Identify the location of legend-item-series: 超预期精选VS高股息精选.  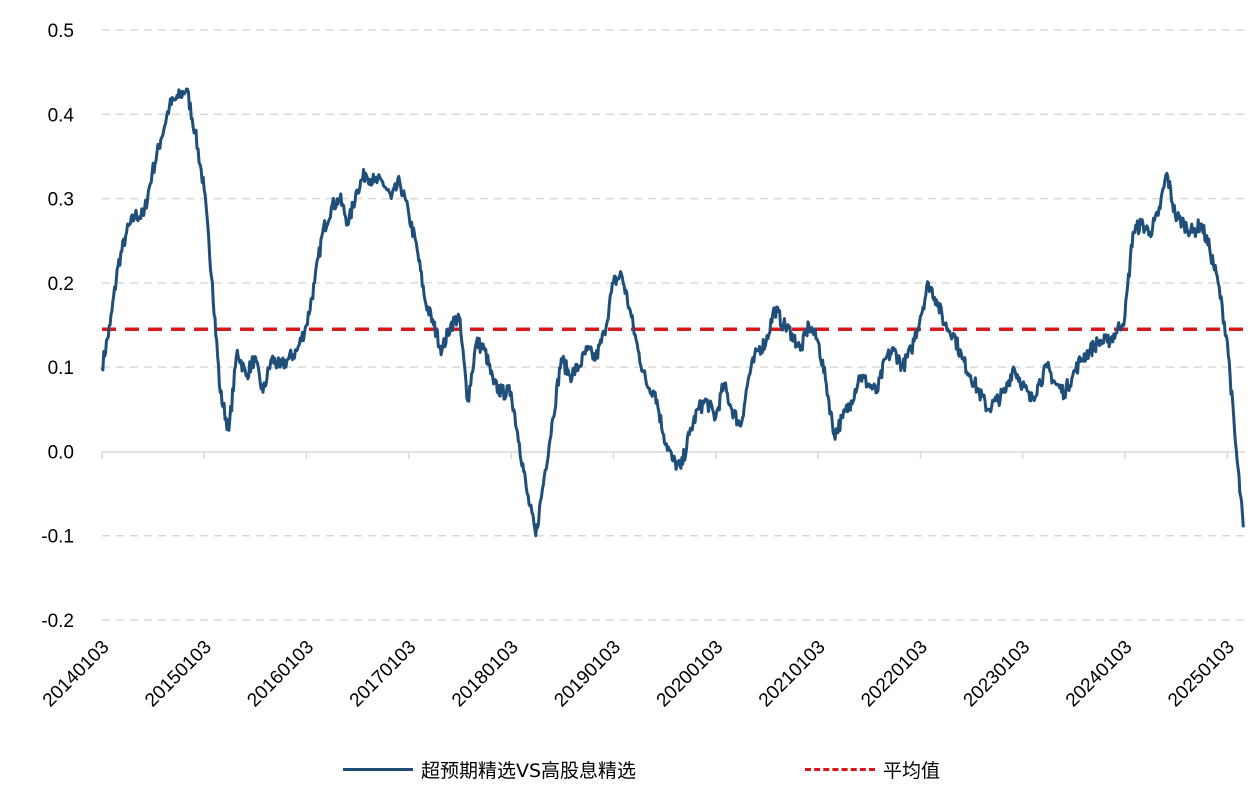
(489, 769).